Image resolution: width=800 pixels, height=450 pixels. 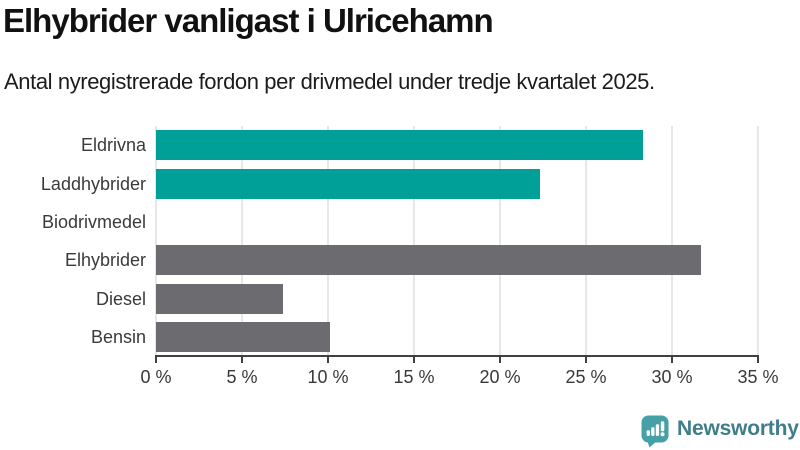 I want to click on bar-label: Diesel, so click(x=120, y=298).